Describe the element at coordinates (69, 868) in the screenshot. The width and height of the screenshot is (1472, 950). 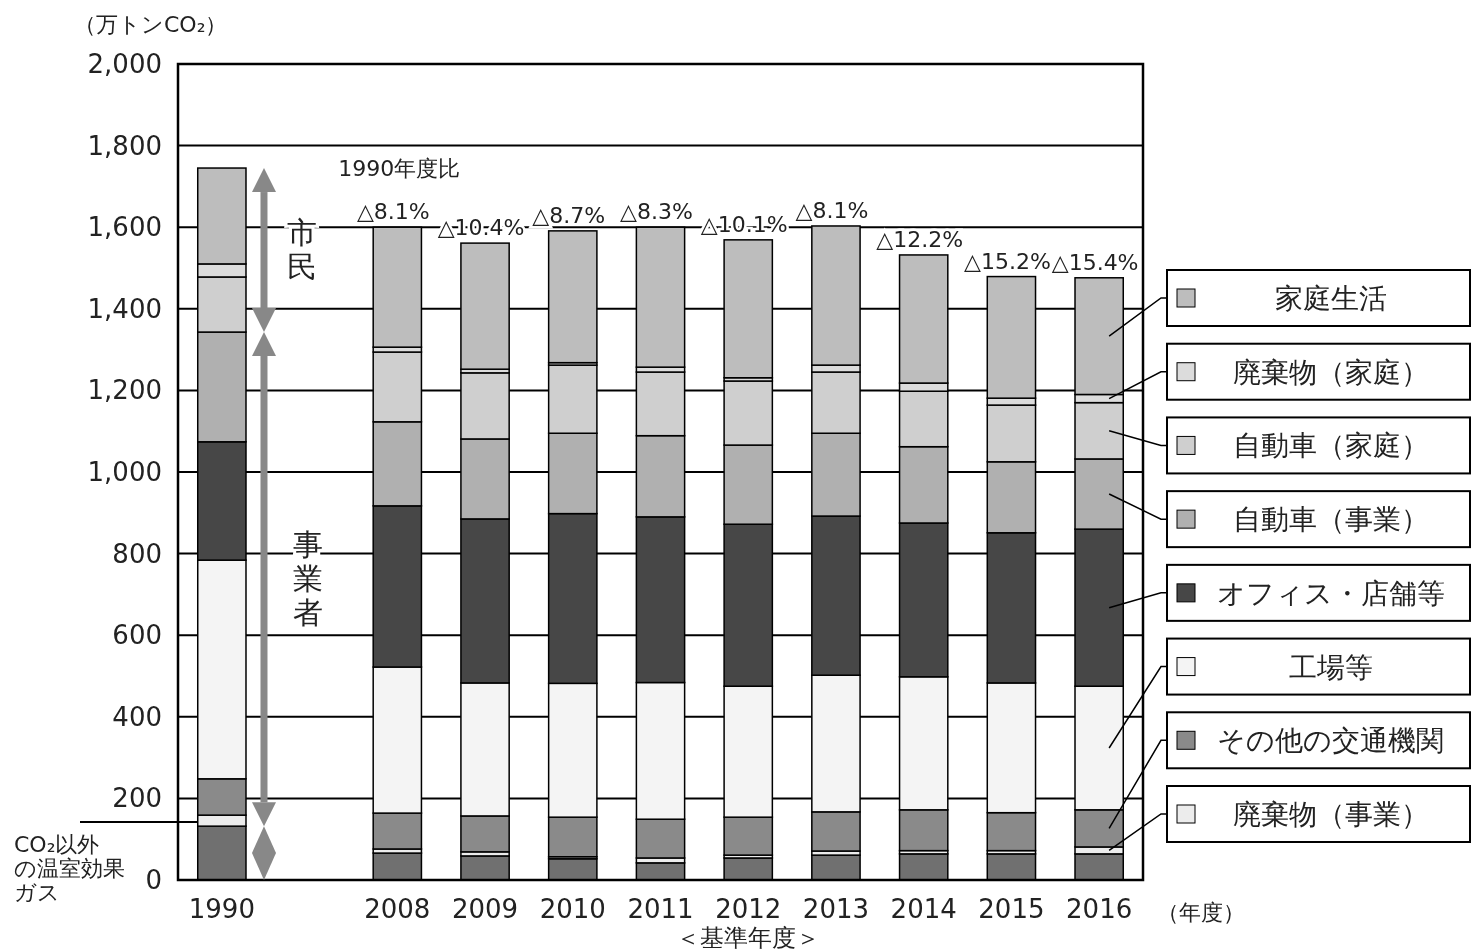
I see `text: CO₂以外の温室効果ガス` at that location.